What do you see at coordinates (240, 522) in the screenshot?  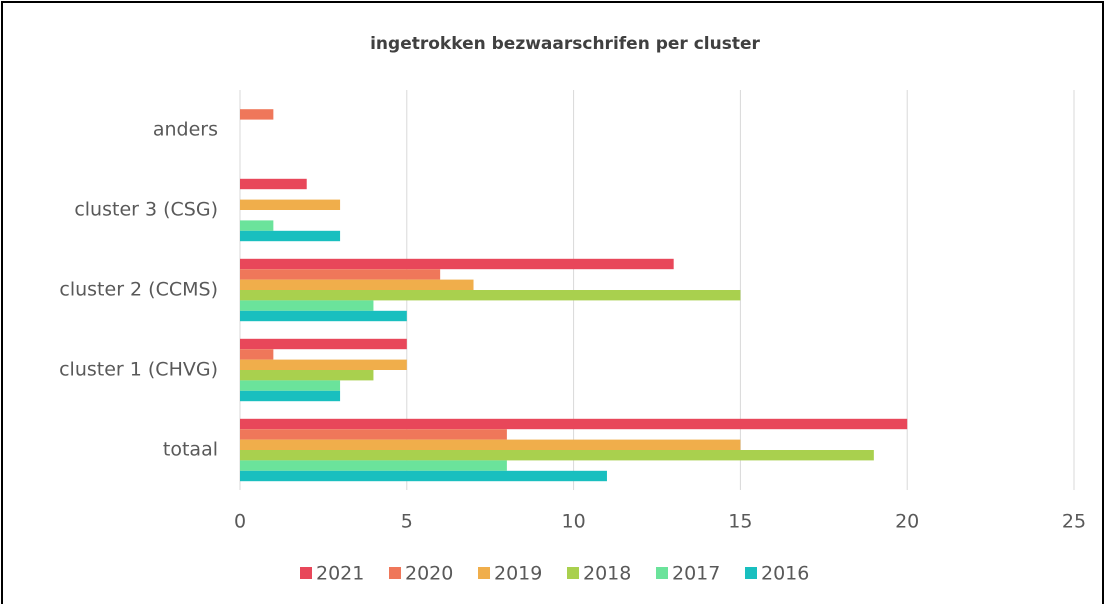 I see `x-tick-label: 0` at bounding box center [240, 522].